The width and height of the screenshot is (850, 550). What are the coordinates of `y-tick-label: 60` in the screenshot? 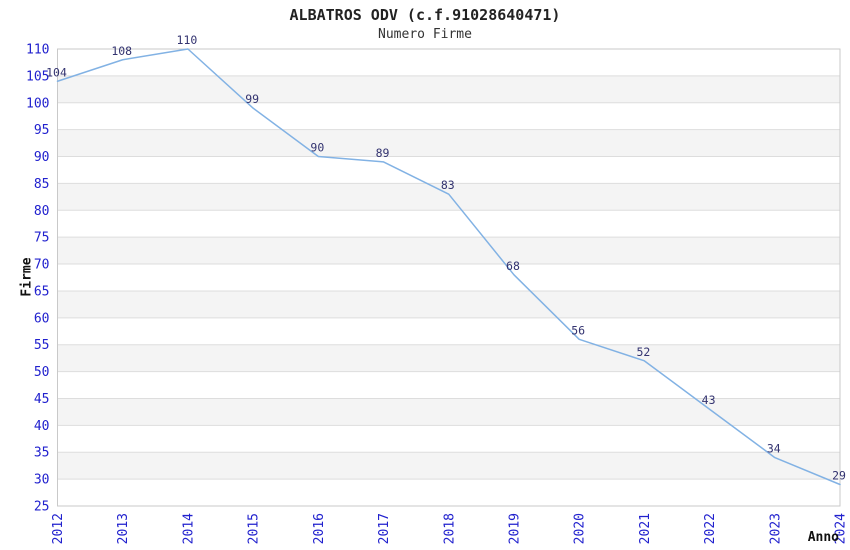 It's located at (42, 318).